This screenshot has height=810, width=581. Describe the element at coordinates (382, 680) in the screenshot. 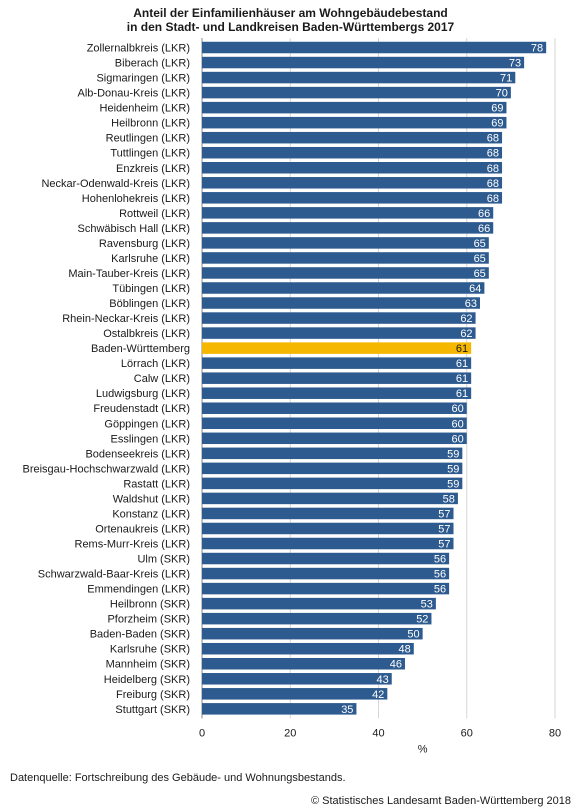

I see `bar-value-label: 43` at that location.